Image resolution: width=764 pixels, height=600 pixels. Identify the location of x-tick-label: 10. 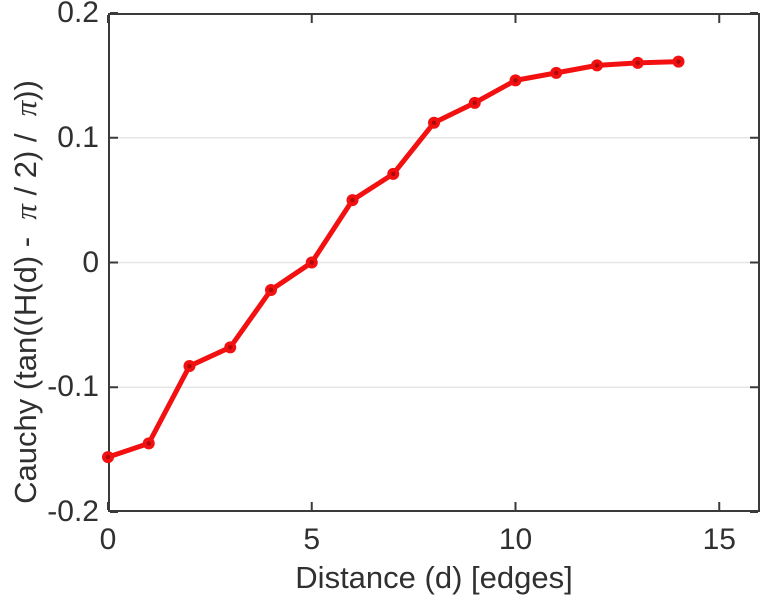
(515, 539).